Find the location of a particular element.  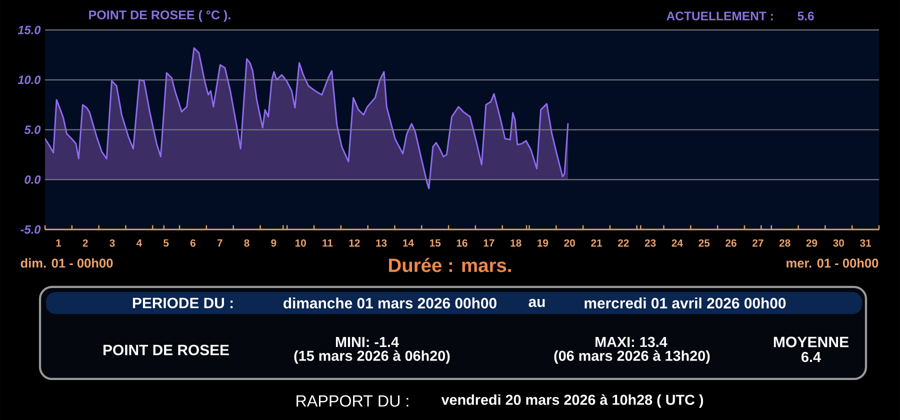

text: ACTUELLEMENT : is located at coordinates (719, 16).